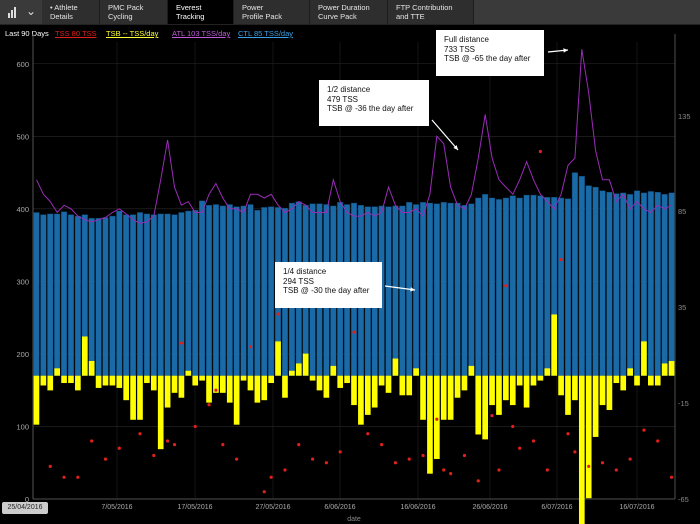 The height and width of the screenshot is (524, 700). What do you see at coordinates (194, 507) in the screenshot?
I see `x-tick-label: 17/05/2016` at bounding box center [194, 507].